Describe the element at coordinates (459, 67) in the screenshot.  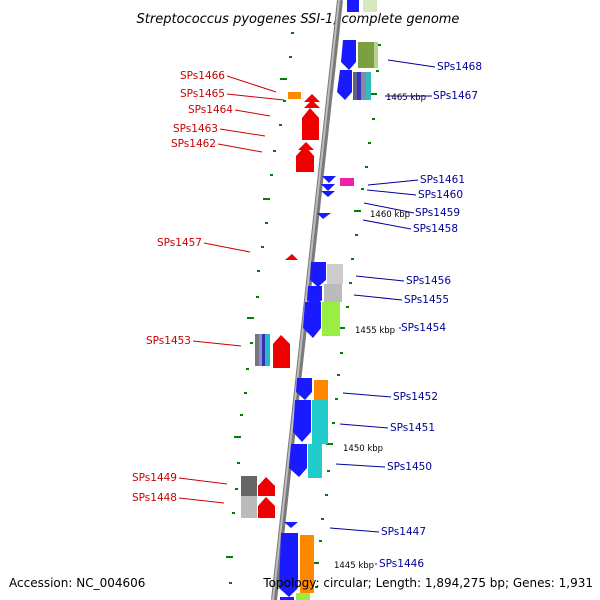
I see `gene-label: SPs1468` at that location.